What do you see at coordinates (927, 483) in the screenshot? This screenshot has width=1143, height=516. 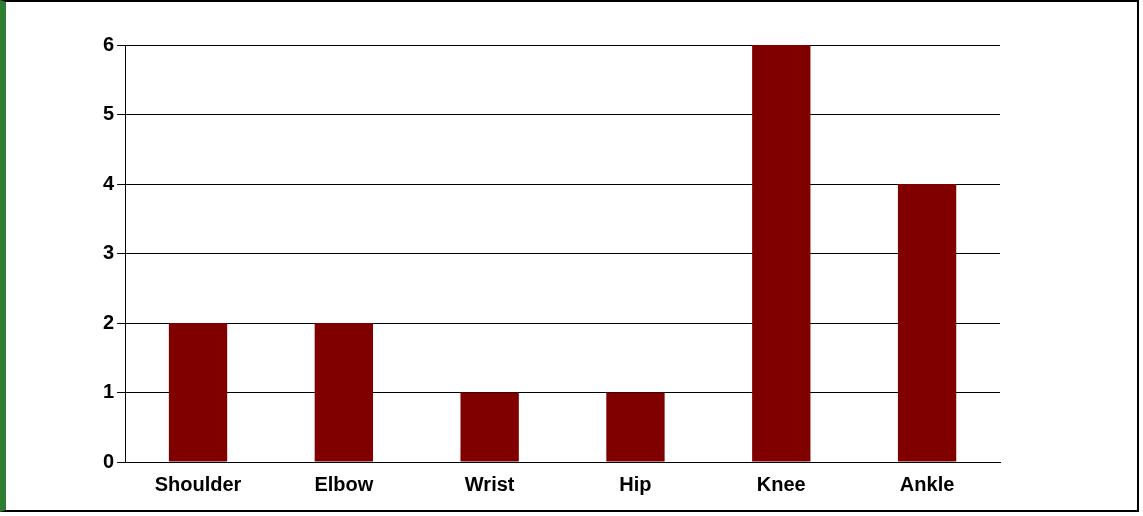 I see `x-tick-label: Ankle` at bounding box center [927, 483].